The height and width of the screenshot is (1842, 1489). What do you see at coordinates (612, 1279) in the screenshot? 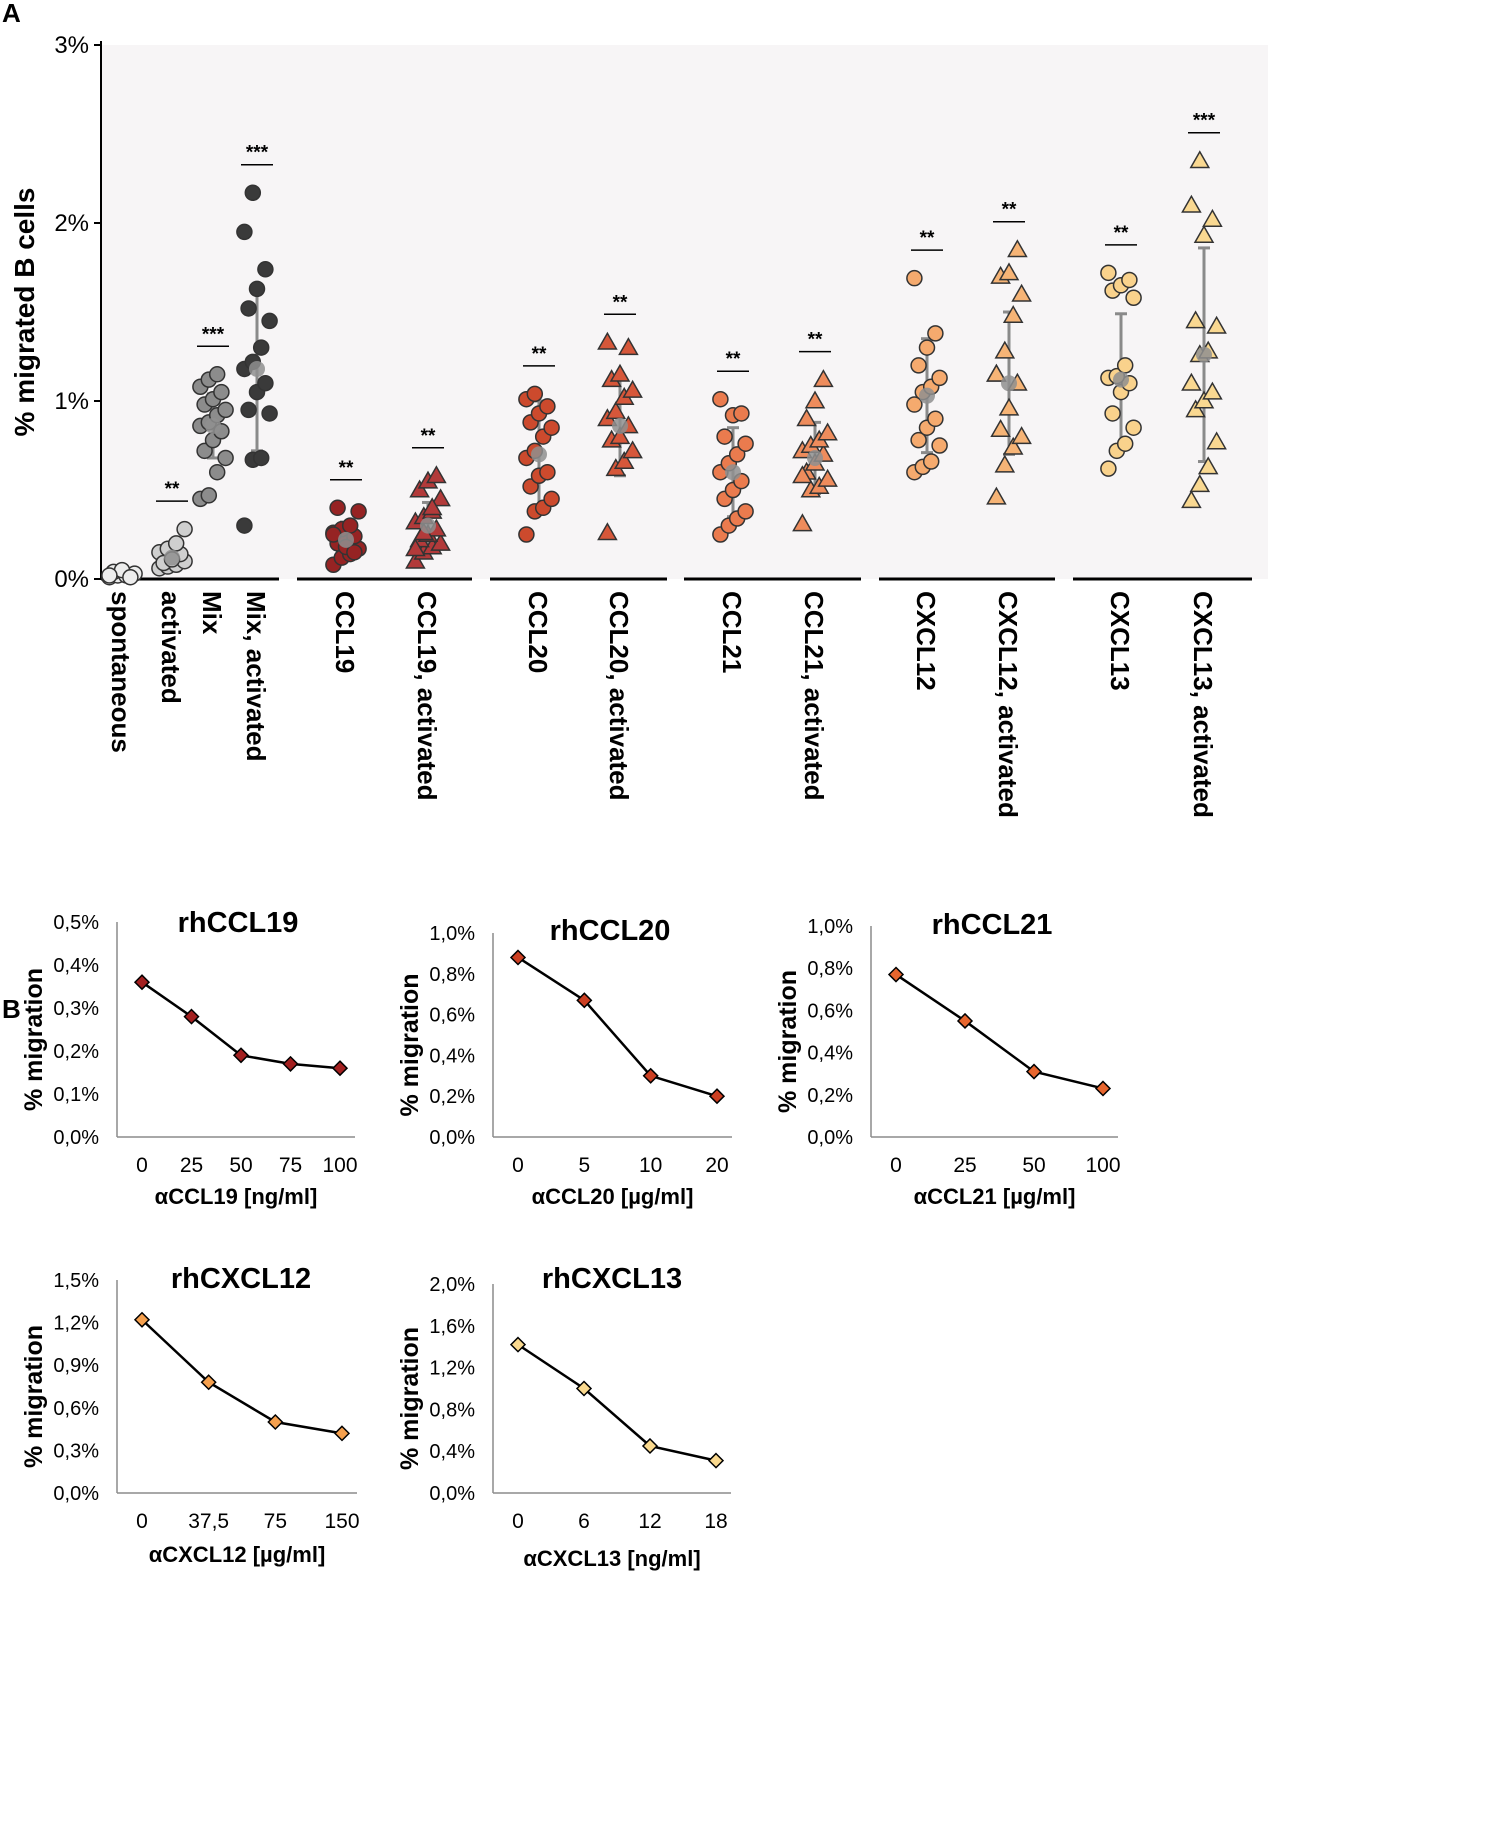
I see `chart-title: rhCXCL13` at bounding box center [612, 1279].